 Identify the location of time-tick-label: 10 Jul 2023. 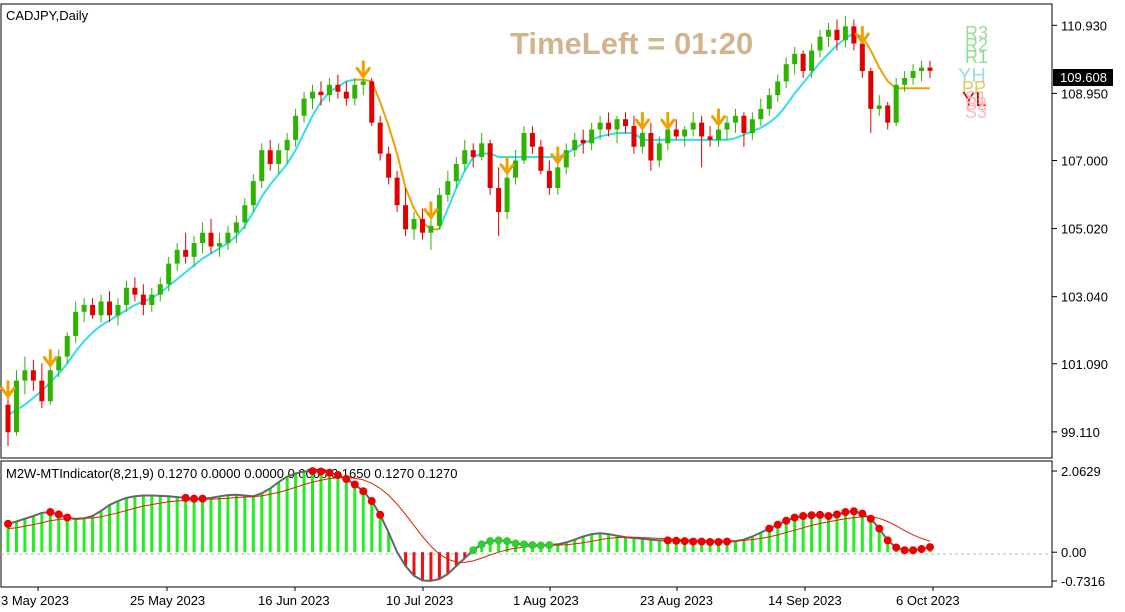
(419, 600).